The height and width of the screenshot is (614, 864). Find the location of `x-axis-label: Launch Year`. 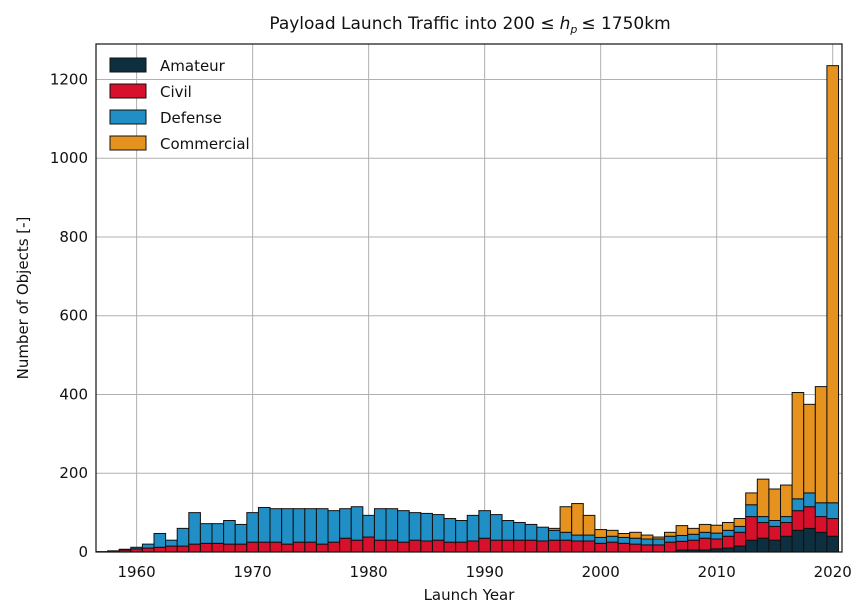

x-axis-label: Launch Year is located at coordinates (470, 595).